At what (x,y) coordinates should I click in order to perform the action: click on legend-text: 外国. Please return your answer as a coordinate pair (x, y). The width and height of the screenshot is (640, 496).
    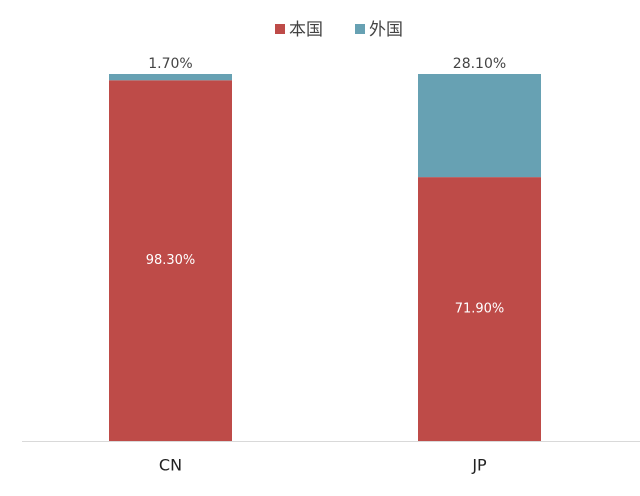
    Looking at the image, I should click on (386, 30).